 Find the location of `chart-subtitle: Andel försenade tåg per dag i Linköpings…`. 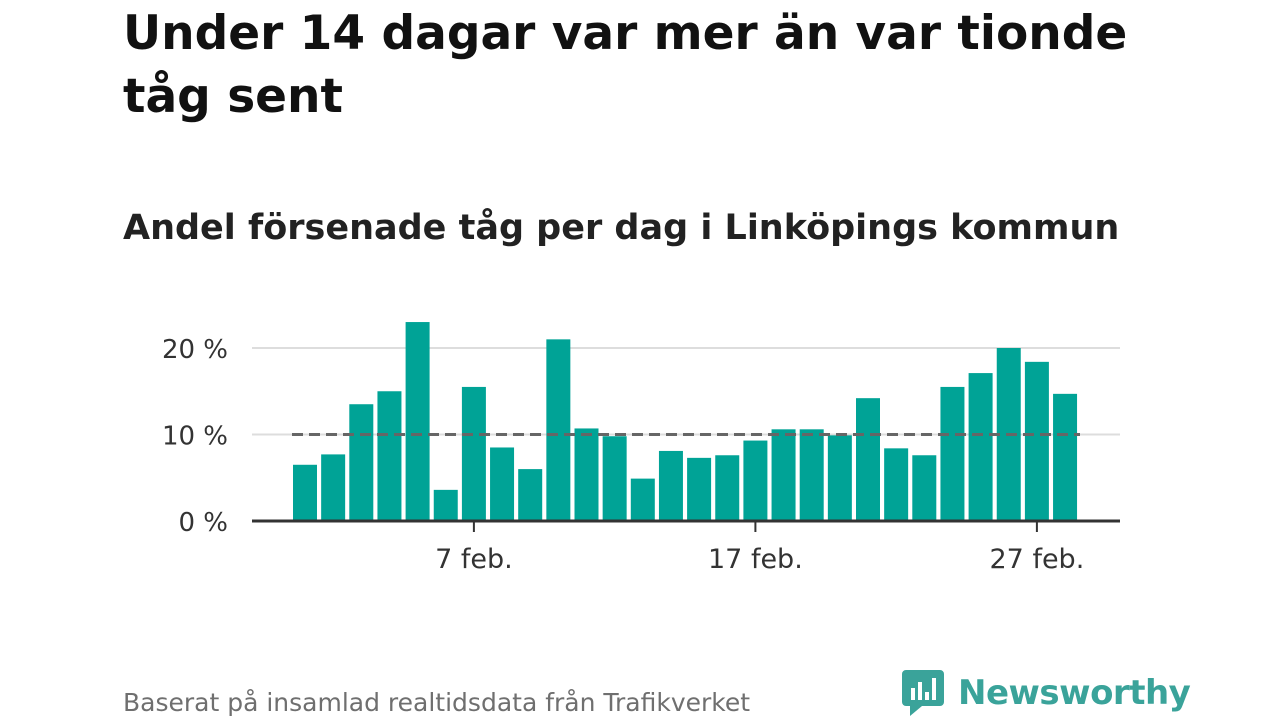

chart-subtitle: Andel försenade tåg per dag i Linköpings… is located at coordinates (621, 228).